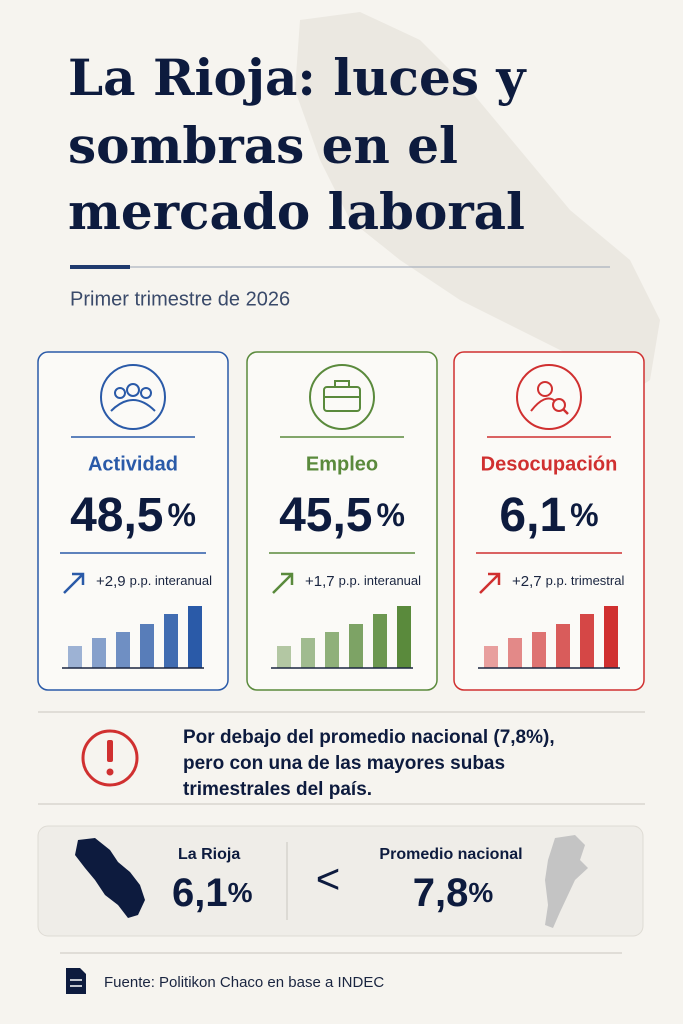 Image resolution: width=683 pixels, height=1024 pixels. Describe the element at coordinates (441, 893) in the screenshot. I see `value: 7,8` at that location.